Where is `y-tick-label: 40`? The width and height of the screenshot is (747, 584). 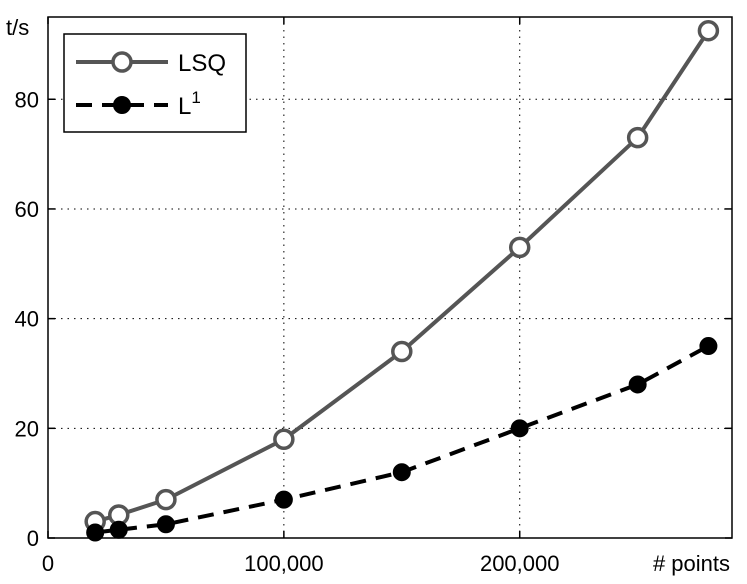 y-tick-label: 40 is located at coordinates (27, 319).